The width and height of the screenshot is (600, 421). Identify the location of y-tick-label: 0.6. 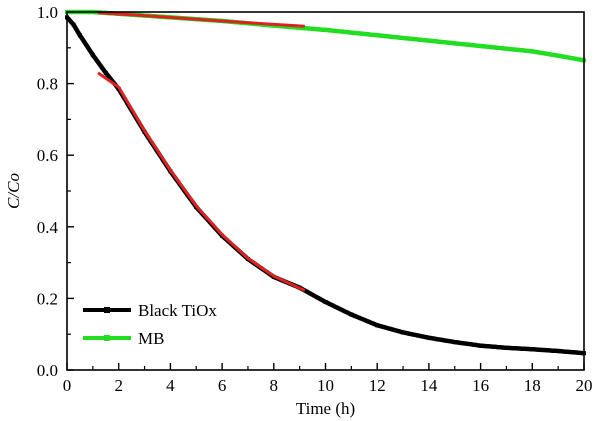
(47, 155).